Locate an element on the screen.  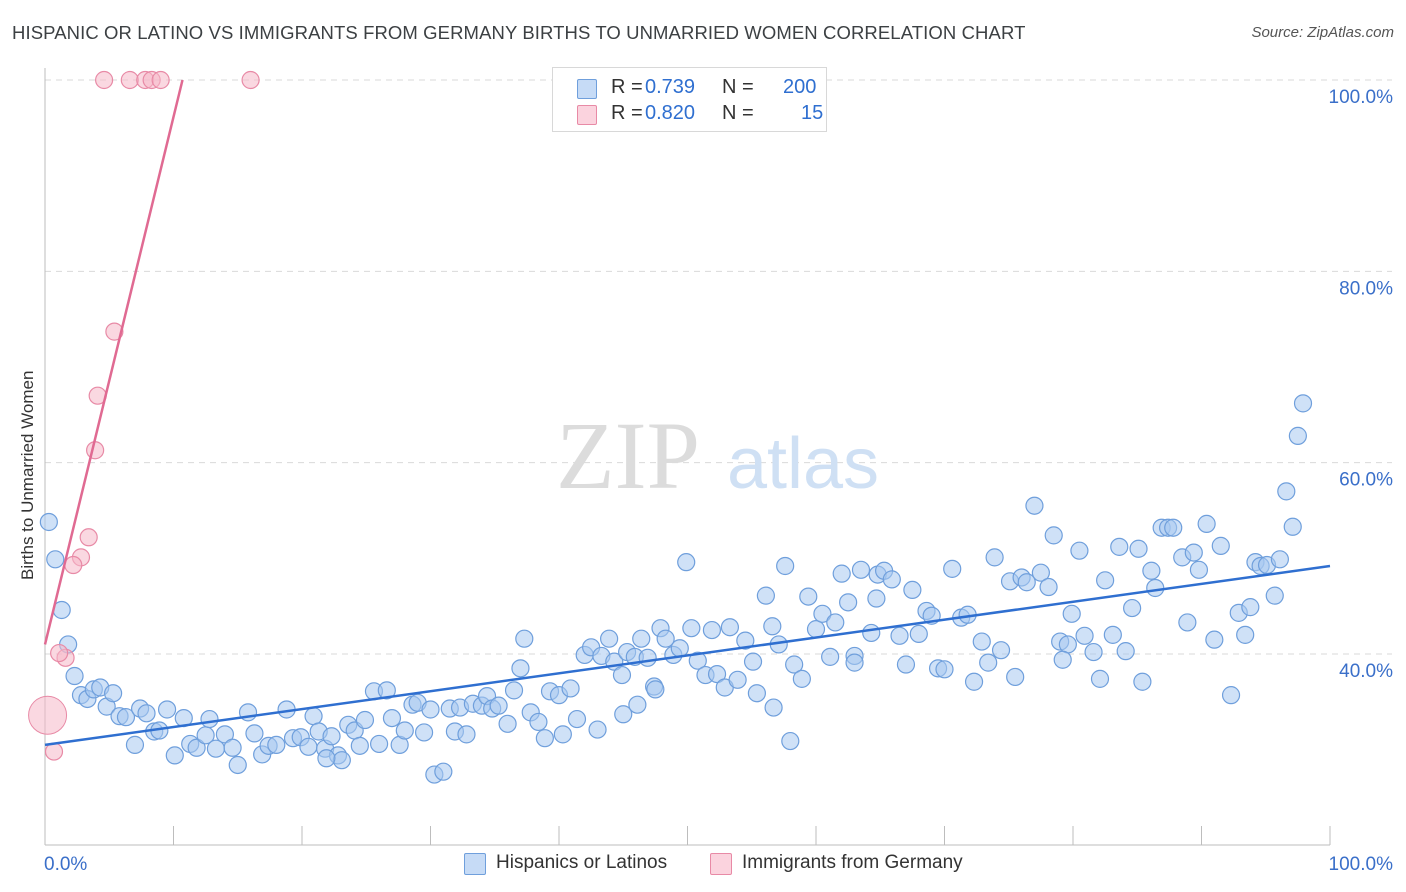
watermark-zip: ZIP is located at coordinates (628, 455).